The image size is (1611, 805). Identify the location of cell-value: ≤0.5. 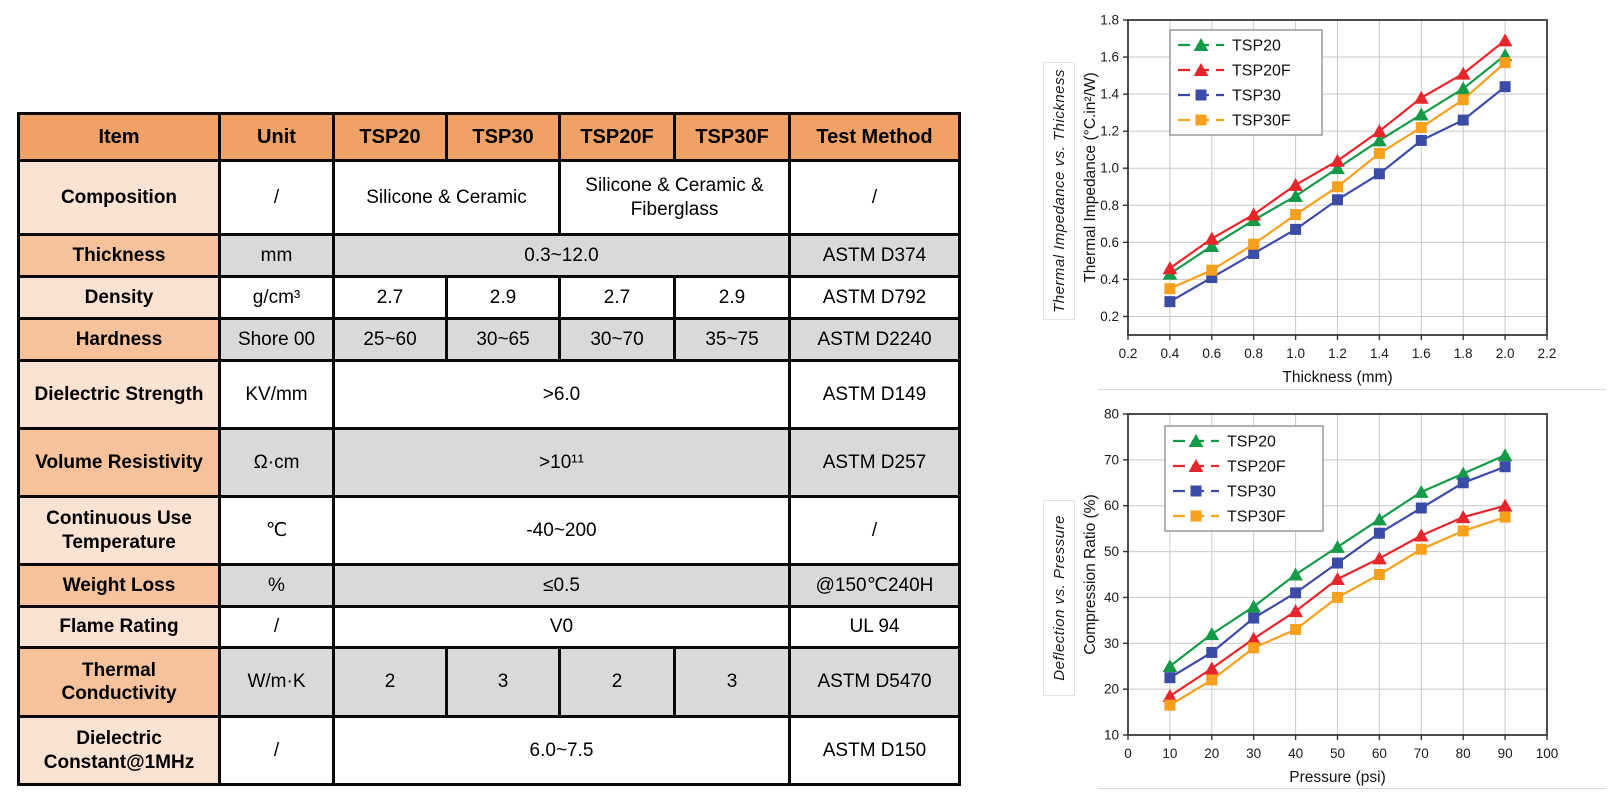
(561, 585).